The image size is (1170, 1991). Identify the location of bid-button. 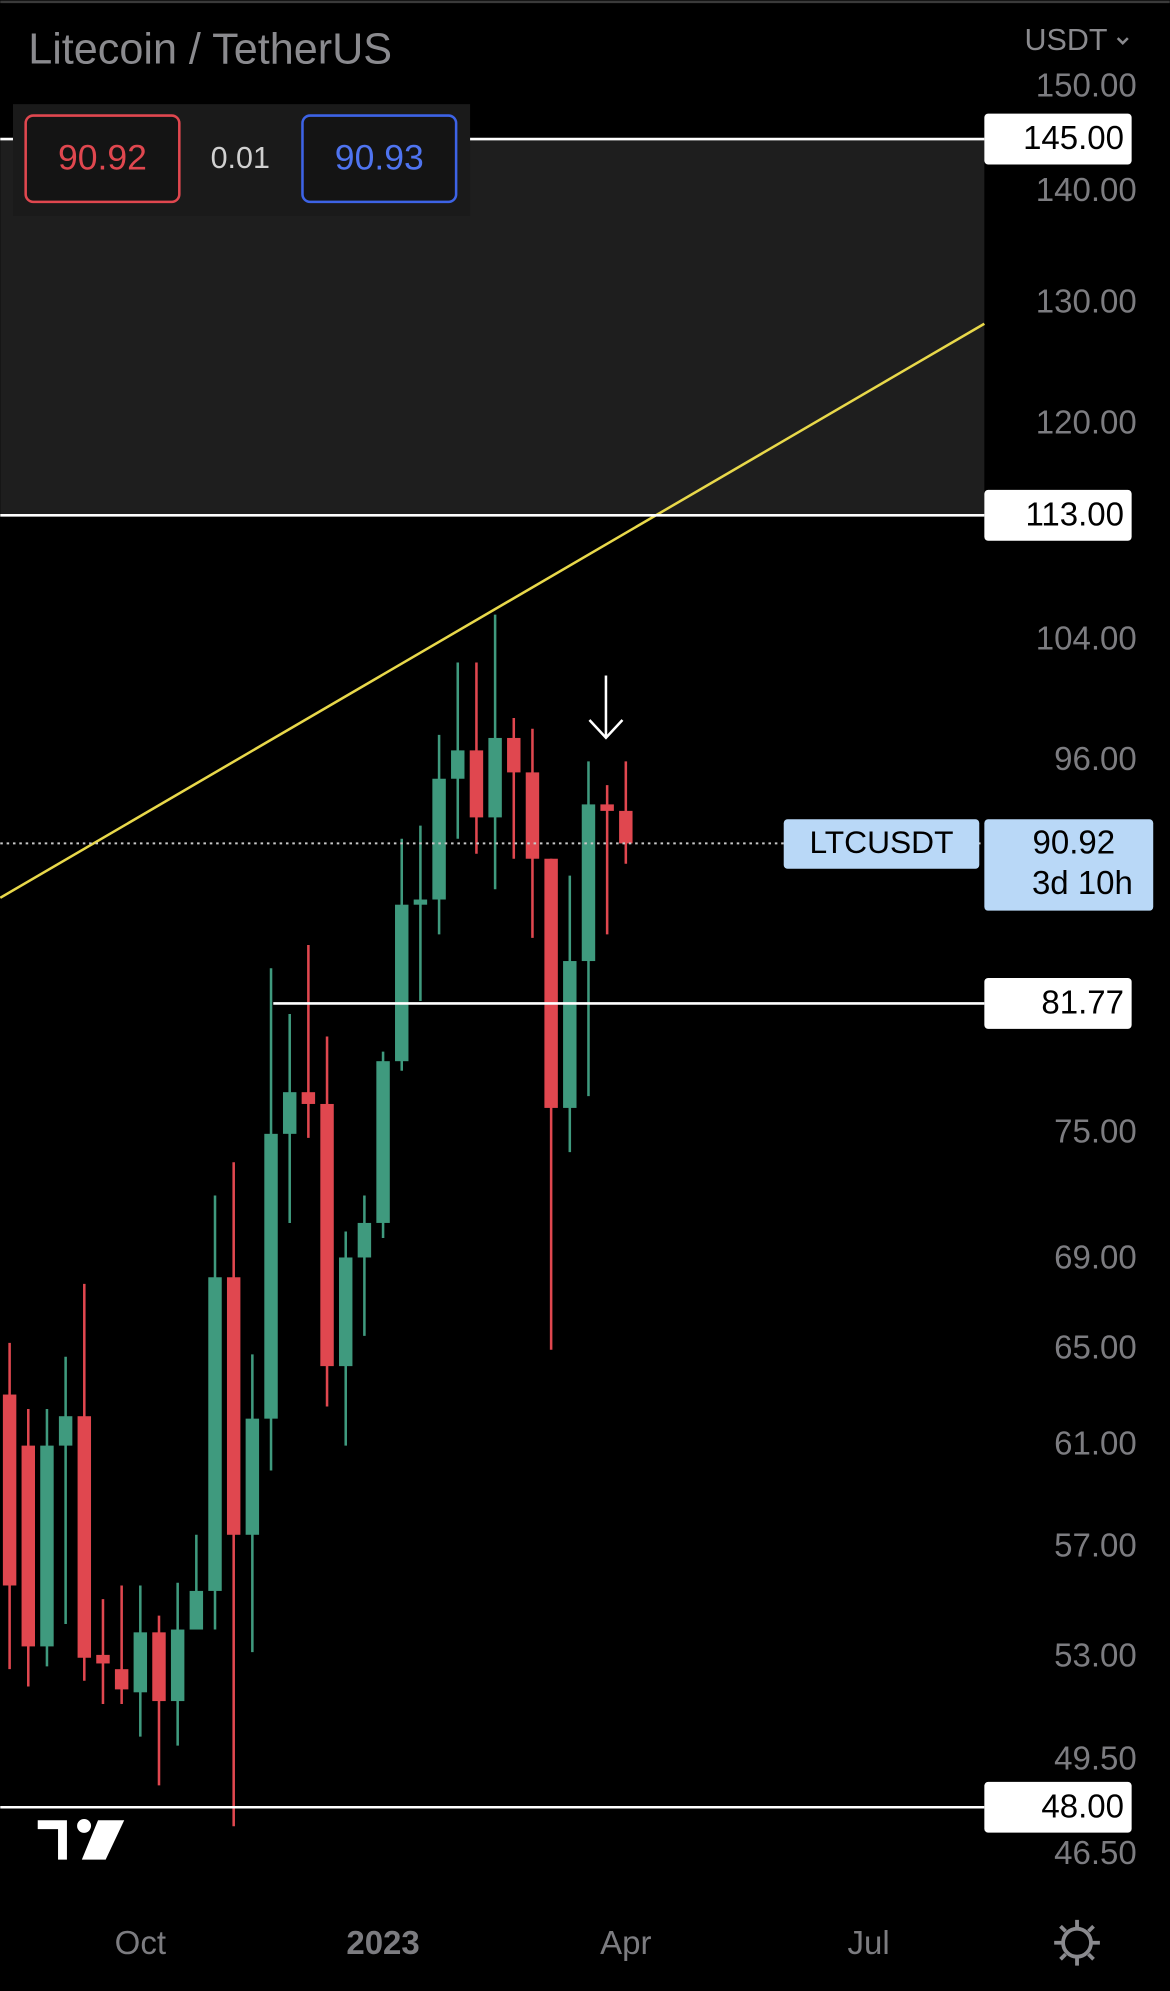
(102, 159).